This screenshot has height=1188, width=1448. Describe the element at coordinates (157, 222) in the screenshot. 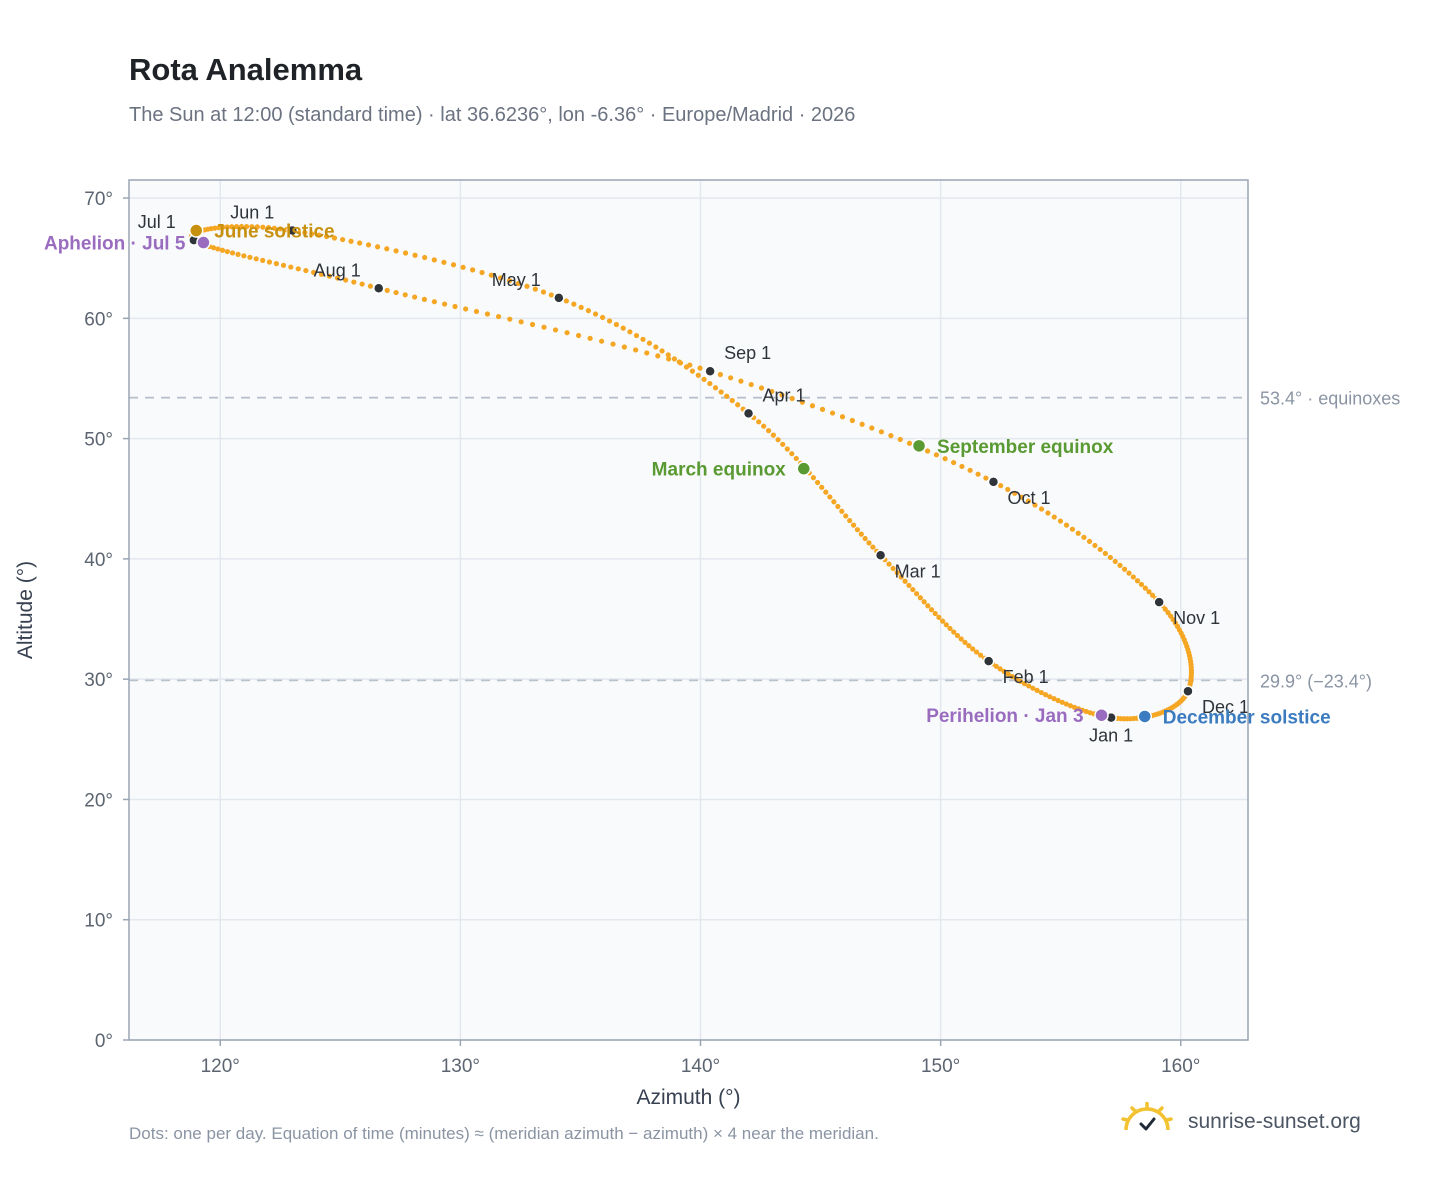

I see `month-marker-label: Jul 1` at that location.